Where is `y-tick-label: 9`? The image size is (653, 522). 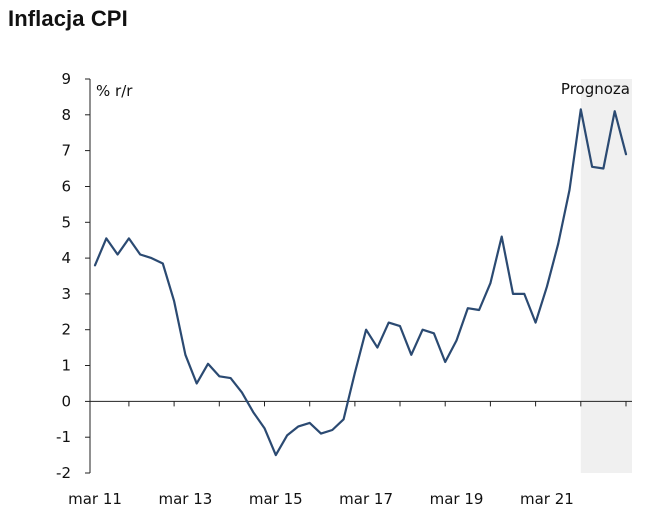
y-tick-label: 9 is located at coordinates (66, 79).